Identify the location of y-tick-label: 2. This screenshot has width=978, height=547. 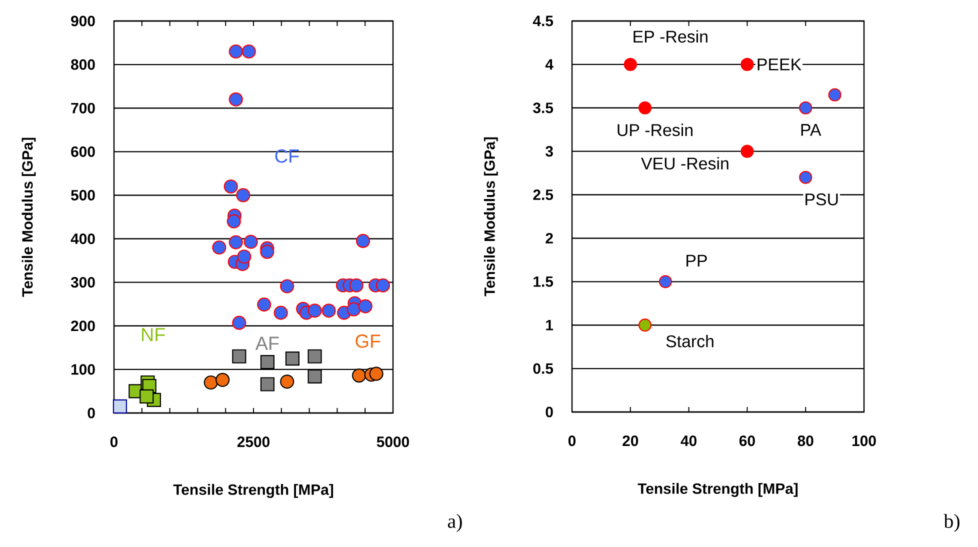
(549, 238).